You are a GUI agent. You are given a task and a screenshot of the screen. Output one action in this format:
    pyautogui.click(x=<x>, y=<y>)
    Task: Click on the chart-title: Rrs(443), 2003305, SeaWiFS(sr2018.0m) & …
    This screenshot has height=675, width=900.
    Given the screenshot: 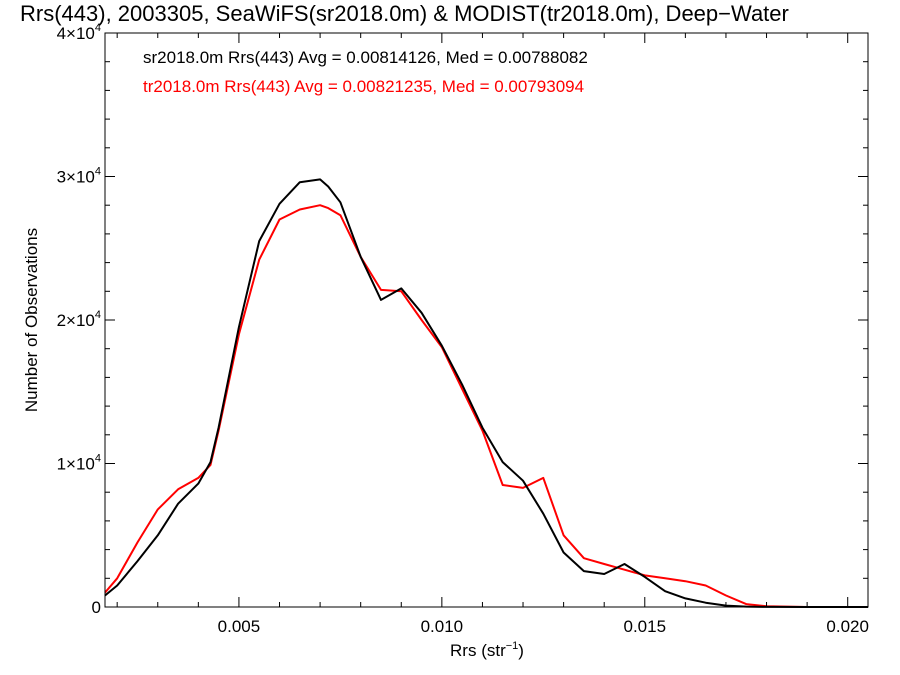 What is the action you would take?
    pyautogui.click(x=404, y=13)
    